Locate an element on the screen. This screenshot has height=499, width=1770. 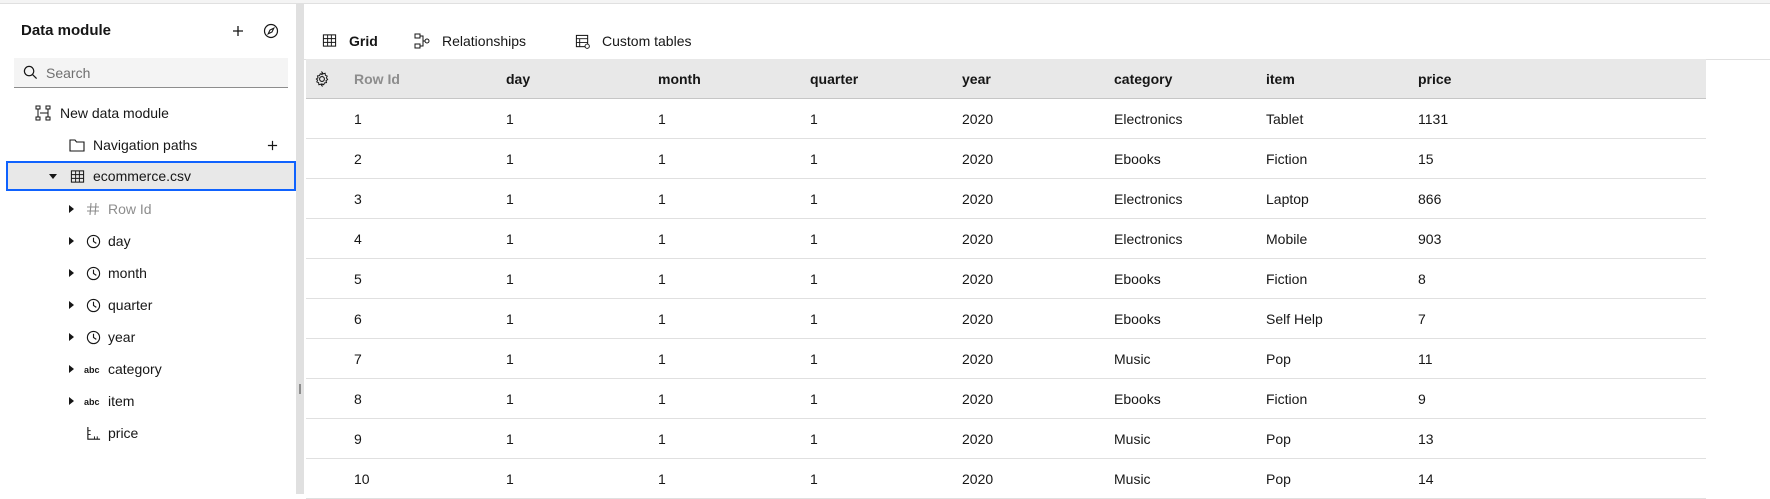
table-row: 8 1 1 1 2020 Ebooks Fiction 9 is located at coordinates (1006, 399).